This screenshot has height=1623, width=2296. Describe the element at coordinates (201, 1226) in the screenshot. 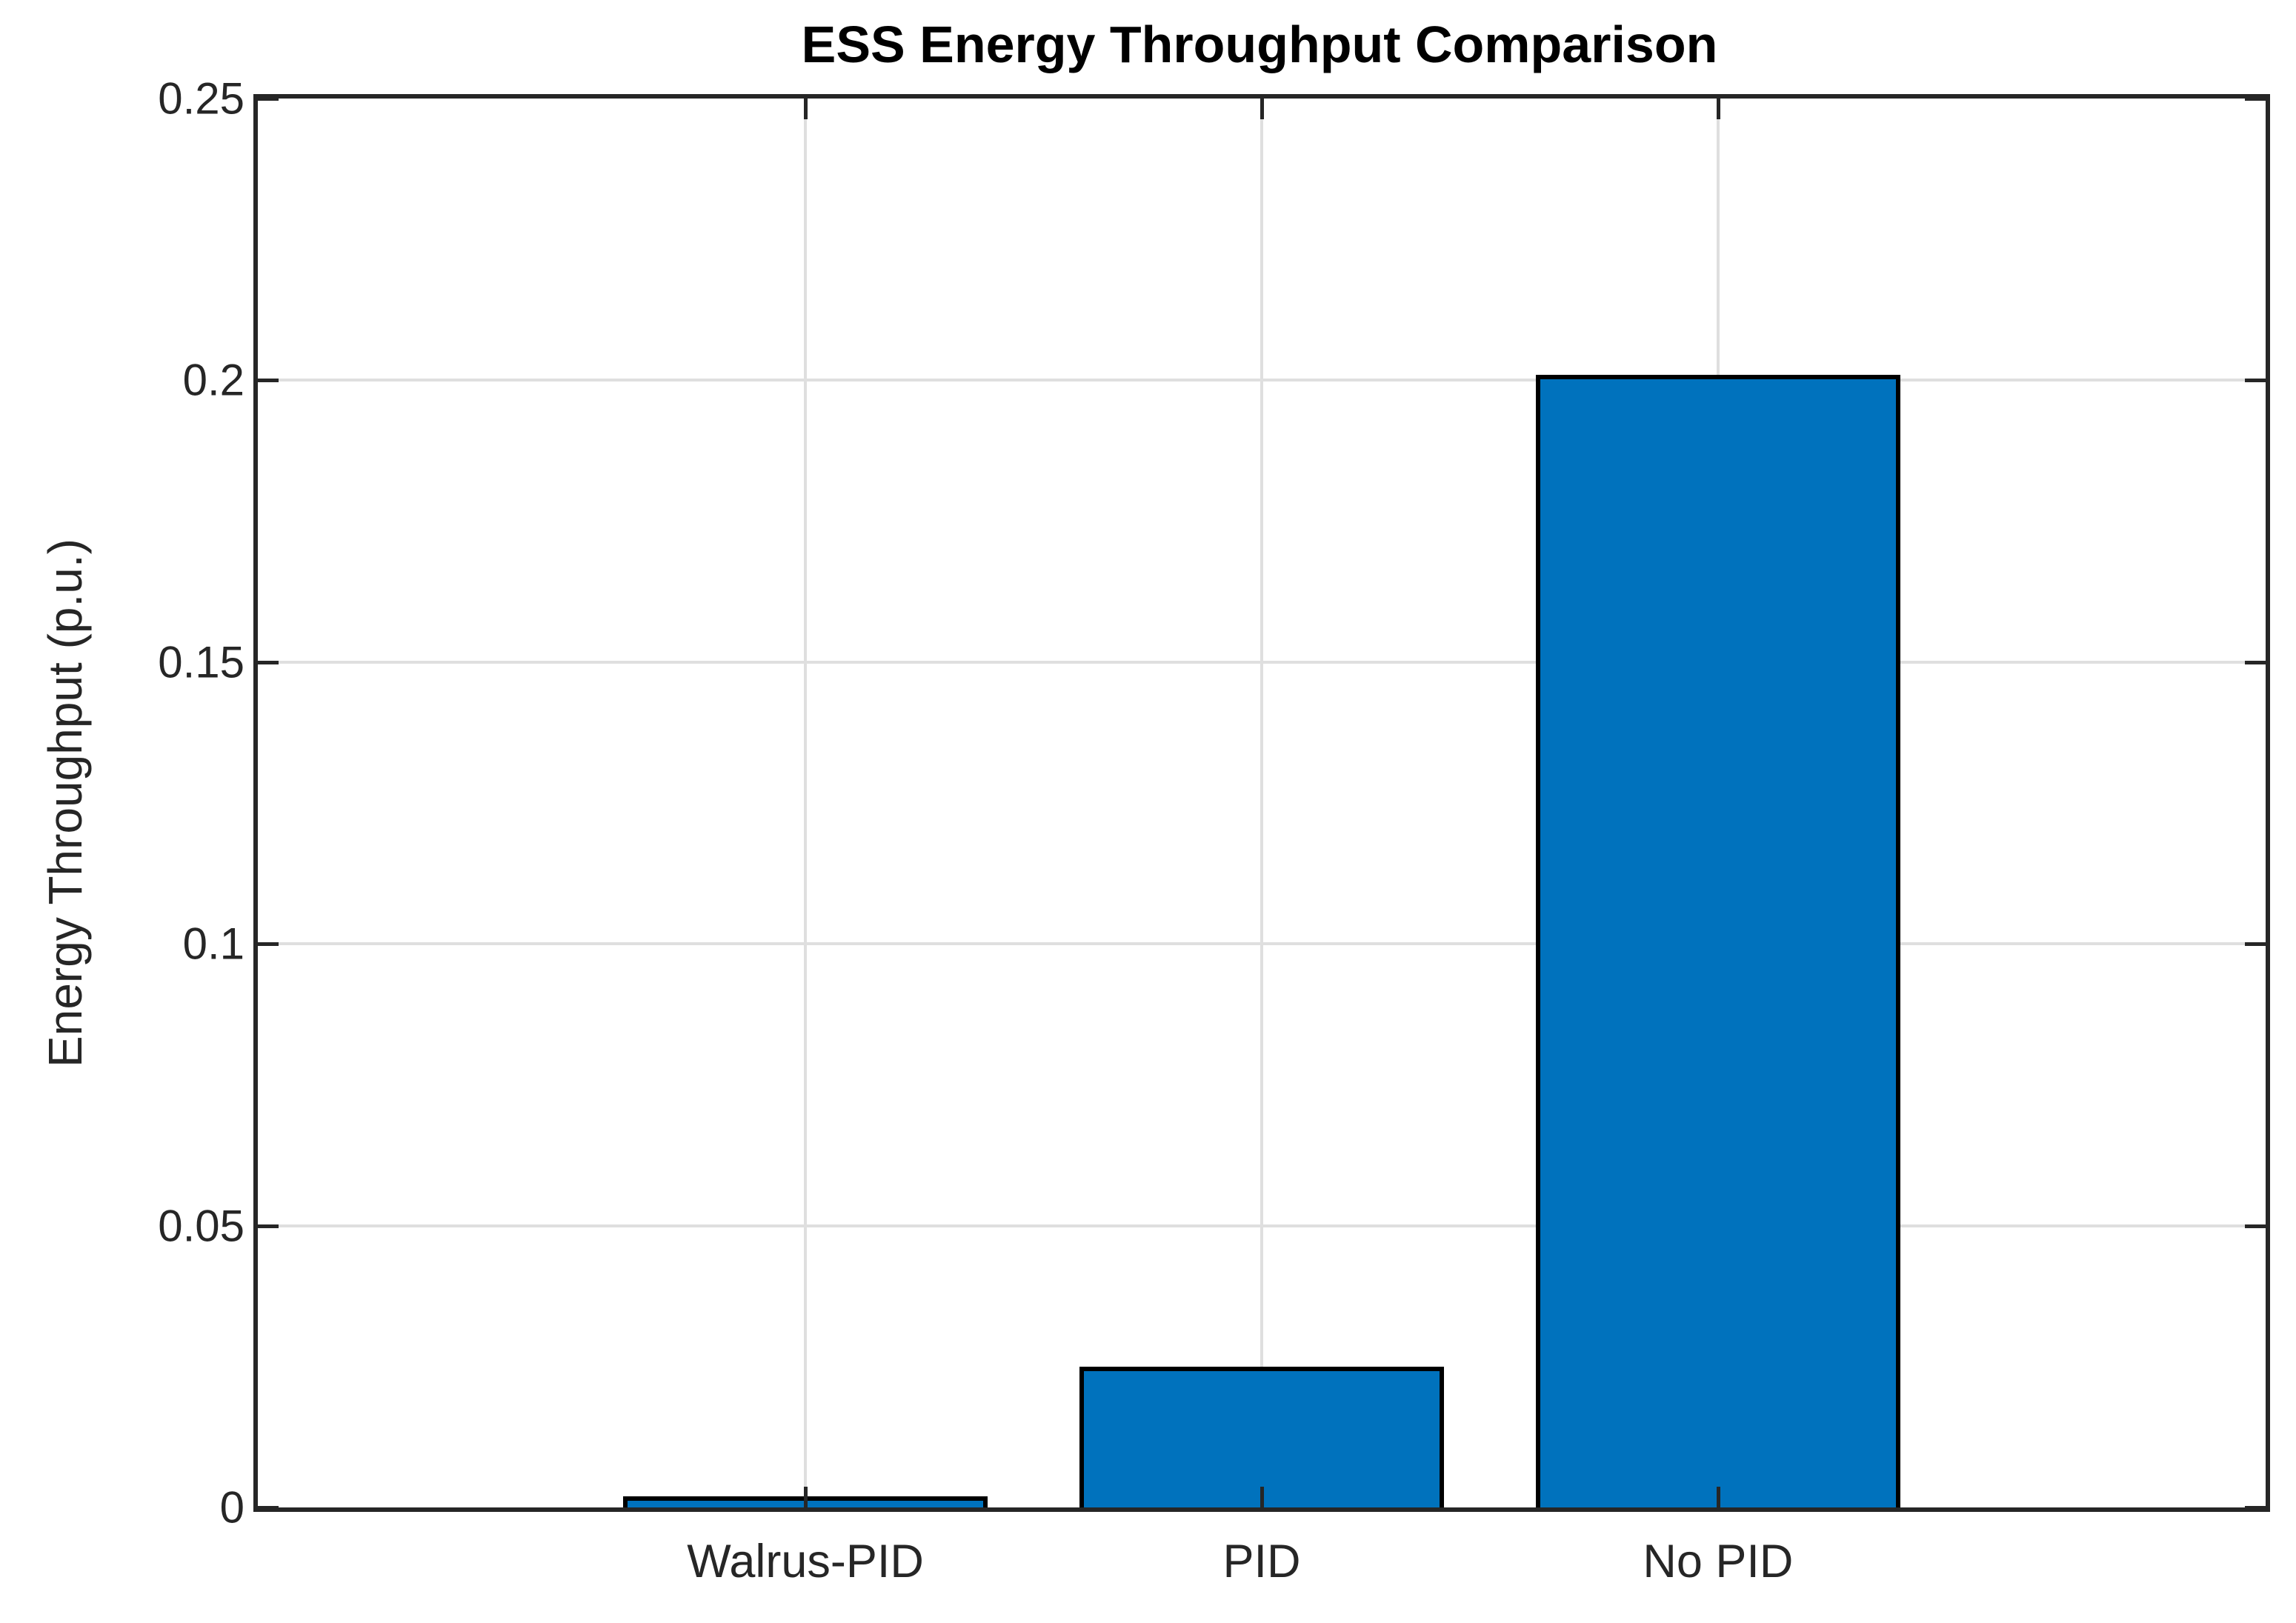

I see `y-tick-label: 0.05` at that location.